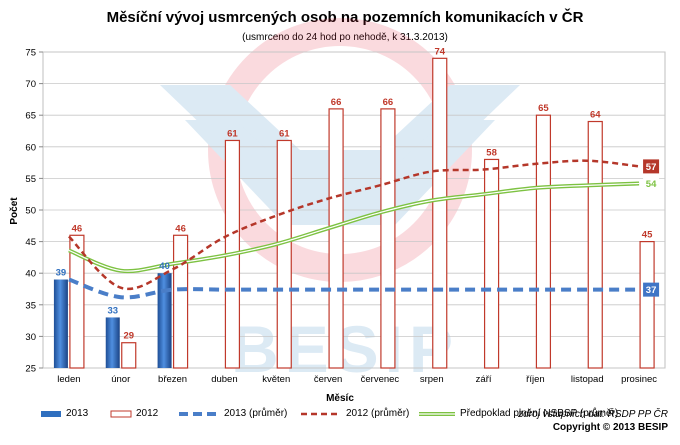 This screenshot has height=445, width=680. Describe the element at coordinates (256, 413) in the screenshot. I see `legend-label: 2013 (průměr)` at that location.